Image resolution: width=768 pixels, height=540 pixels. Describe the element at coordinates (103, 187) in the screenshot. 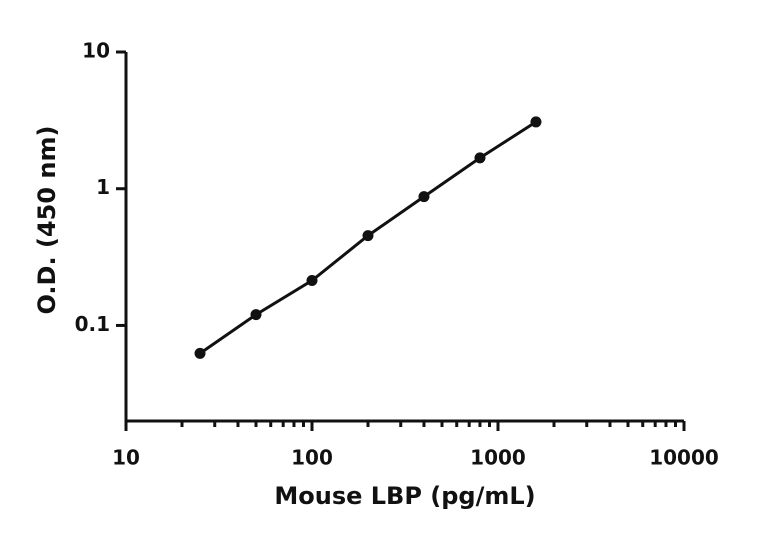

I see `y-tick-label: 1` at that location.